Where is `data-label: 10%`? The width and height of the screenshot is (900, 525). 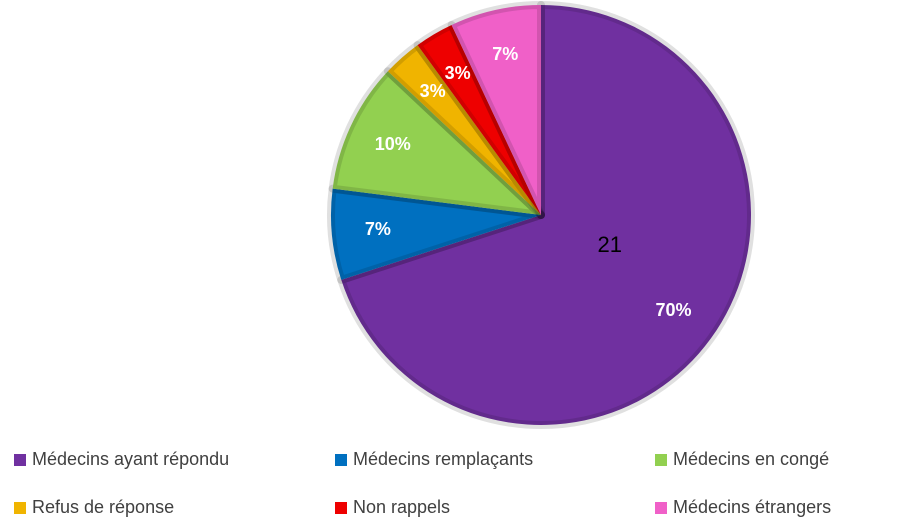 data-label: 10% is located at coordinates (393, 144).